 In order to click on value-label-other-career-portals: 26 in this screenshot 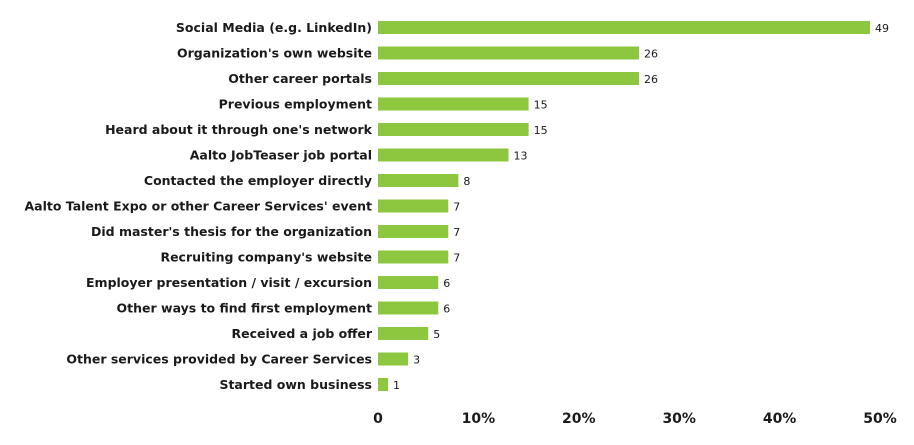, I will do `click(651, 79)`.